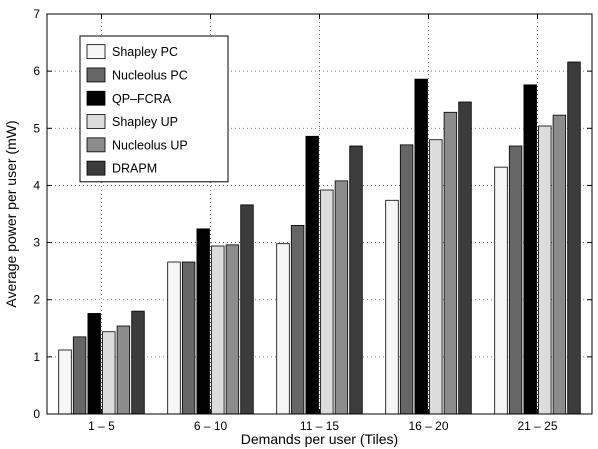 The image size is (598, 449). I want to click on y-tick-label: 1, so click(36, 357).